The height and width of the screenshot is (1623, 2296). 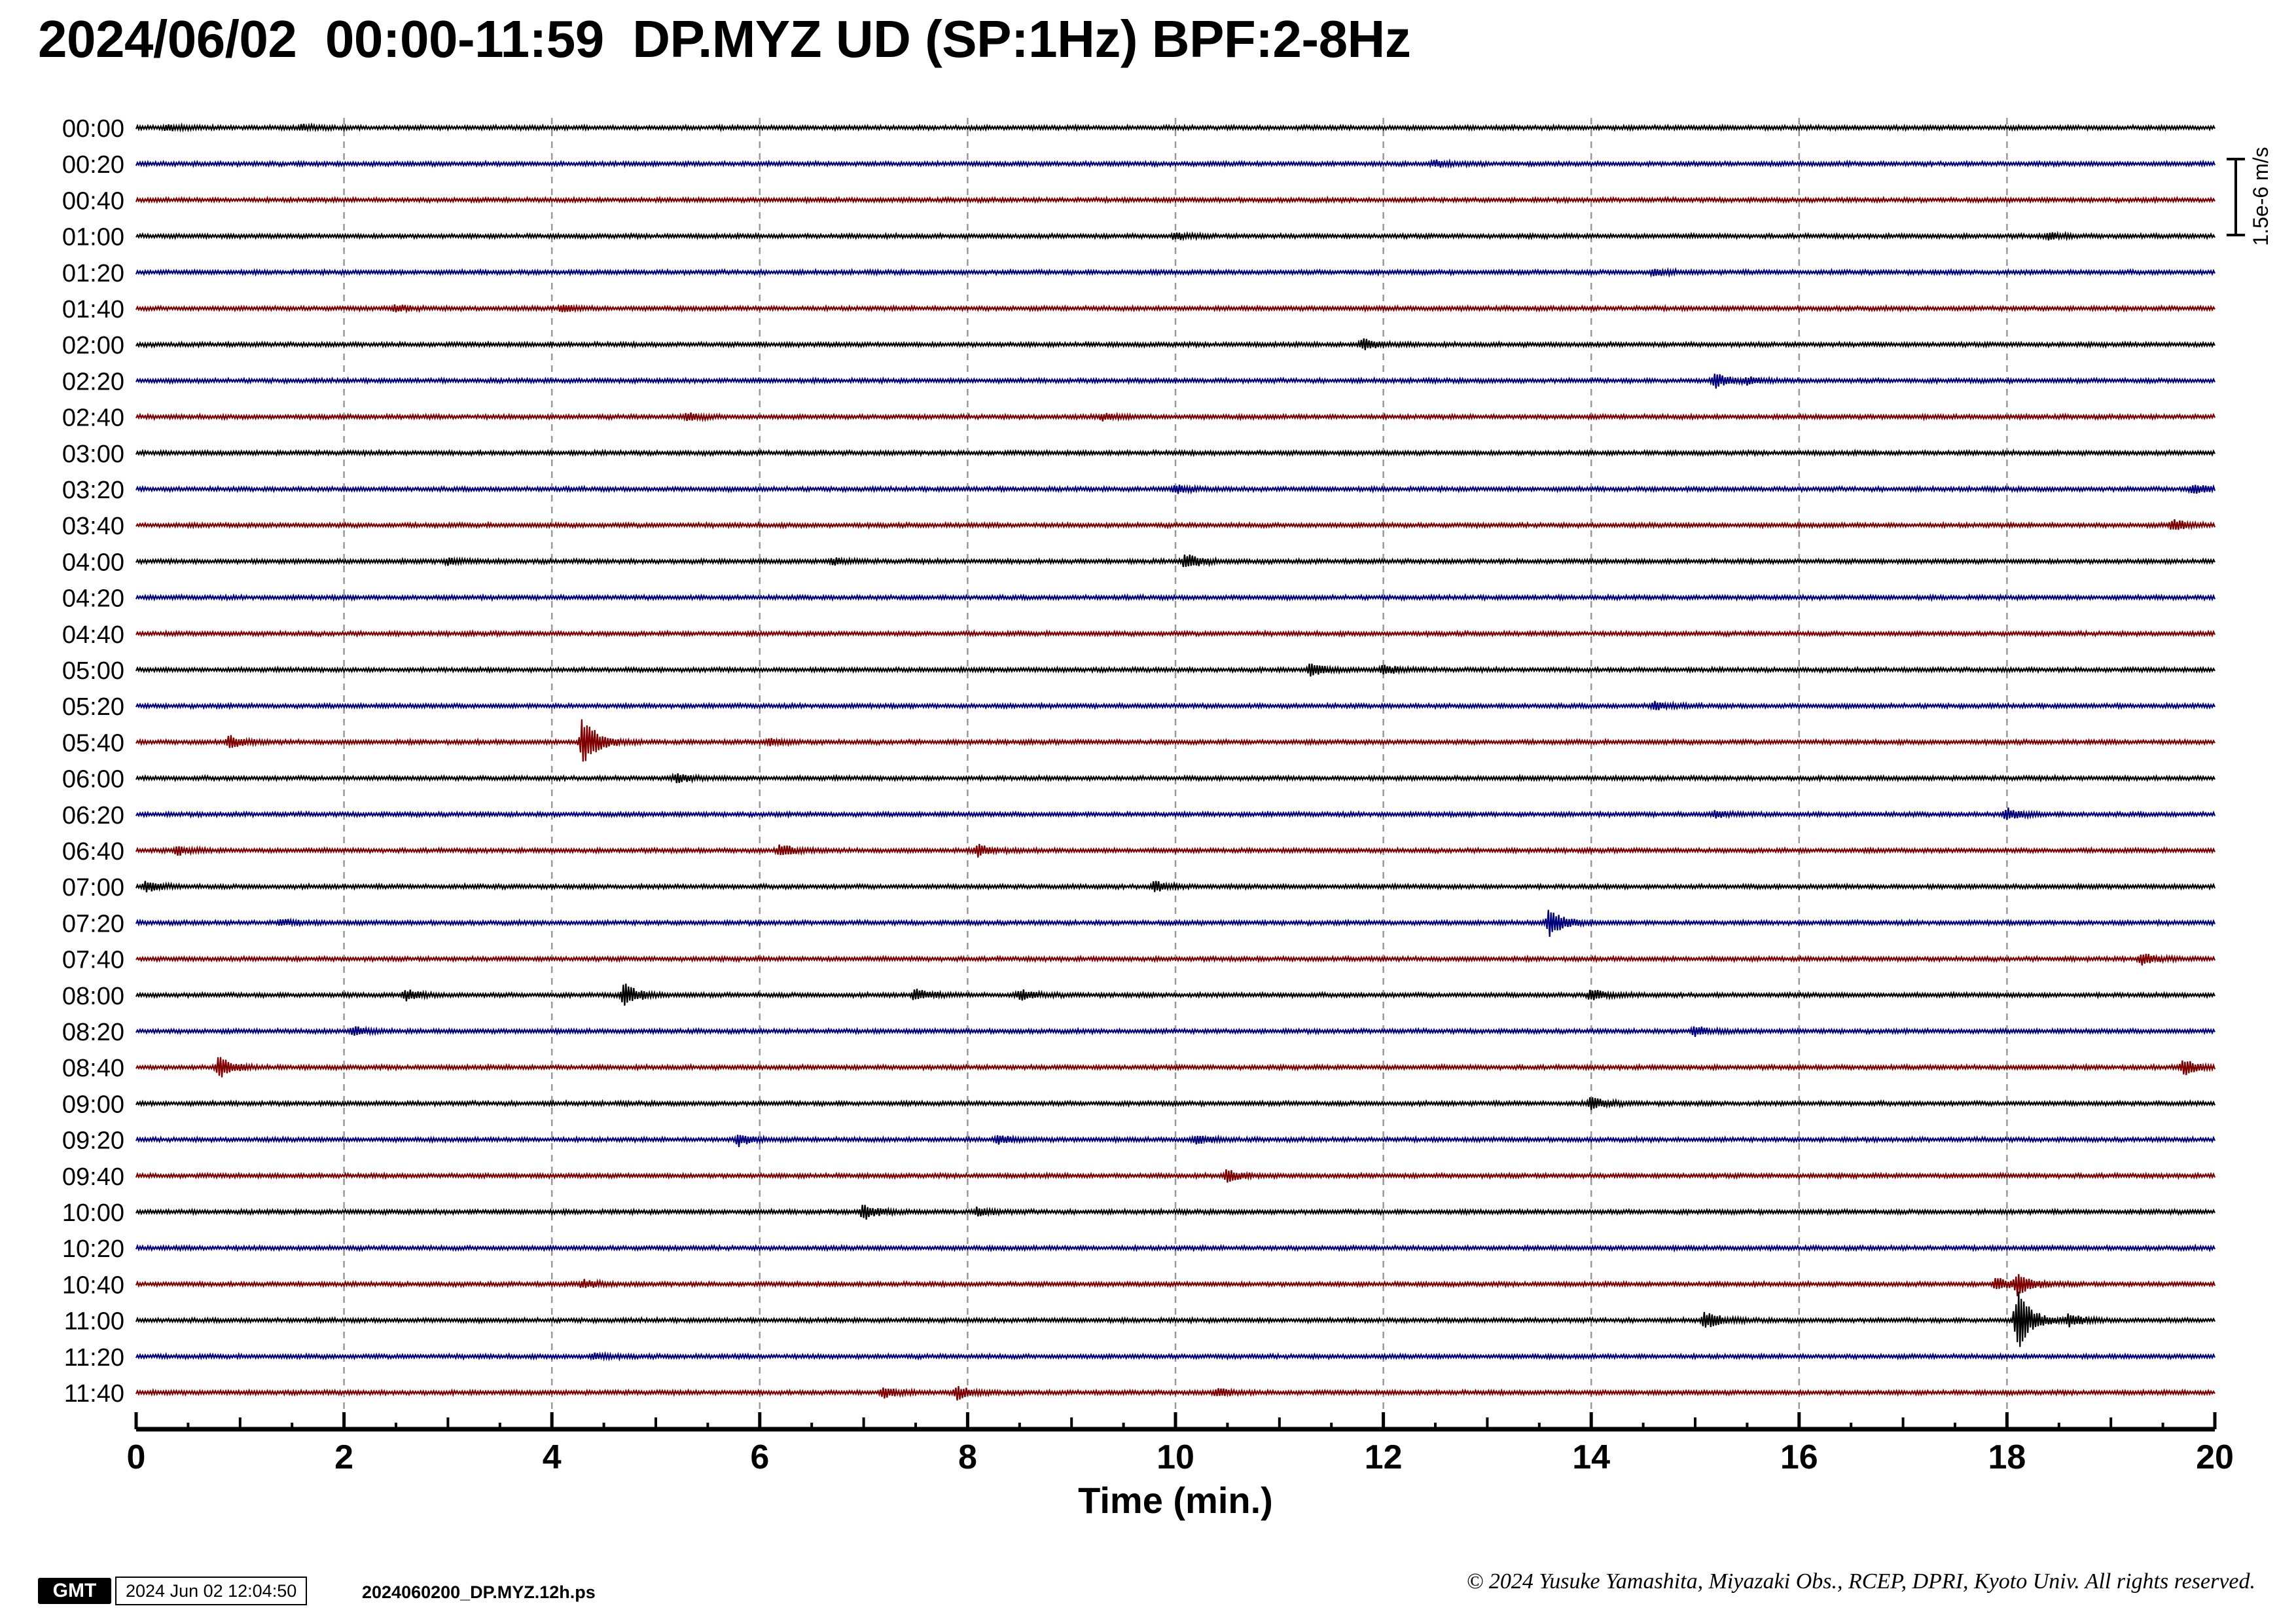 I want to click on trace-label: 09:20, so click(x=93, y=1141).